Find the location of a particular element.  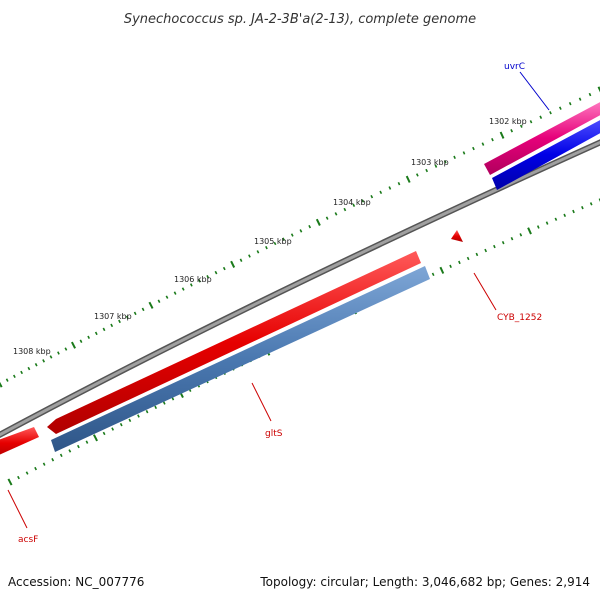

leader-uvrC is located at coordinates (534, 91).